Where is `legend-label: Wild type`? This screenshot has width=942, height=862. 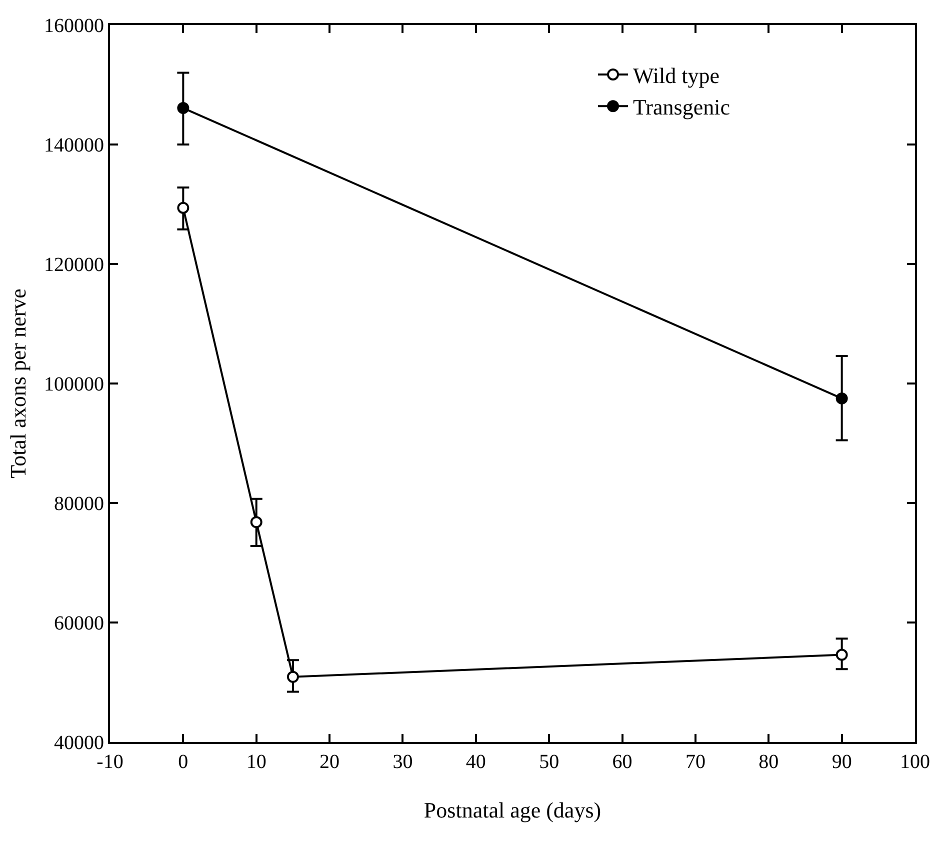 legend-label: Wild type is located at coordinates (676, 75).